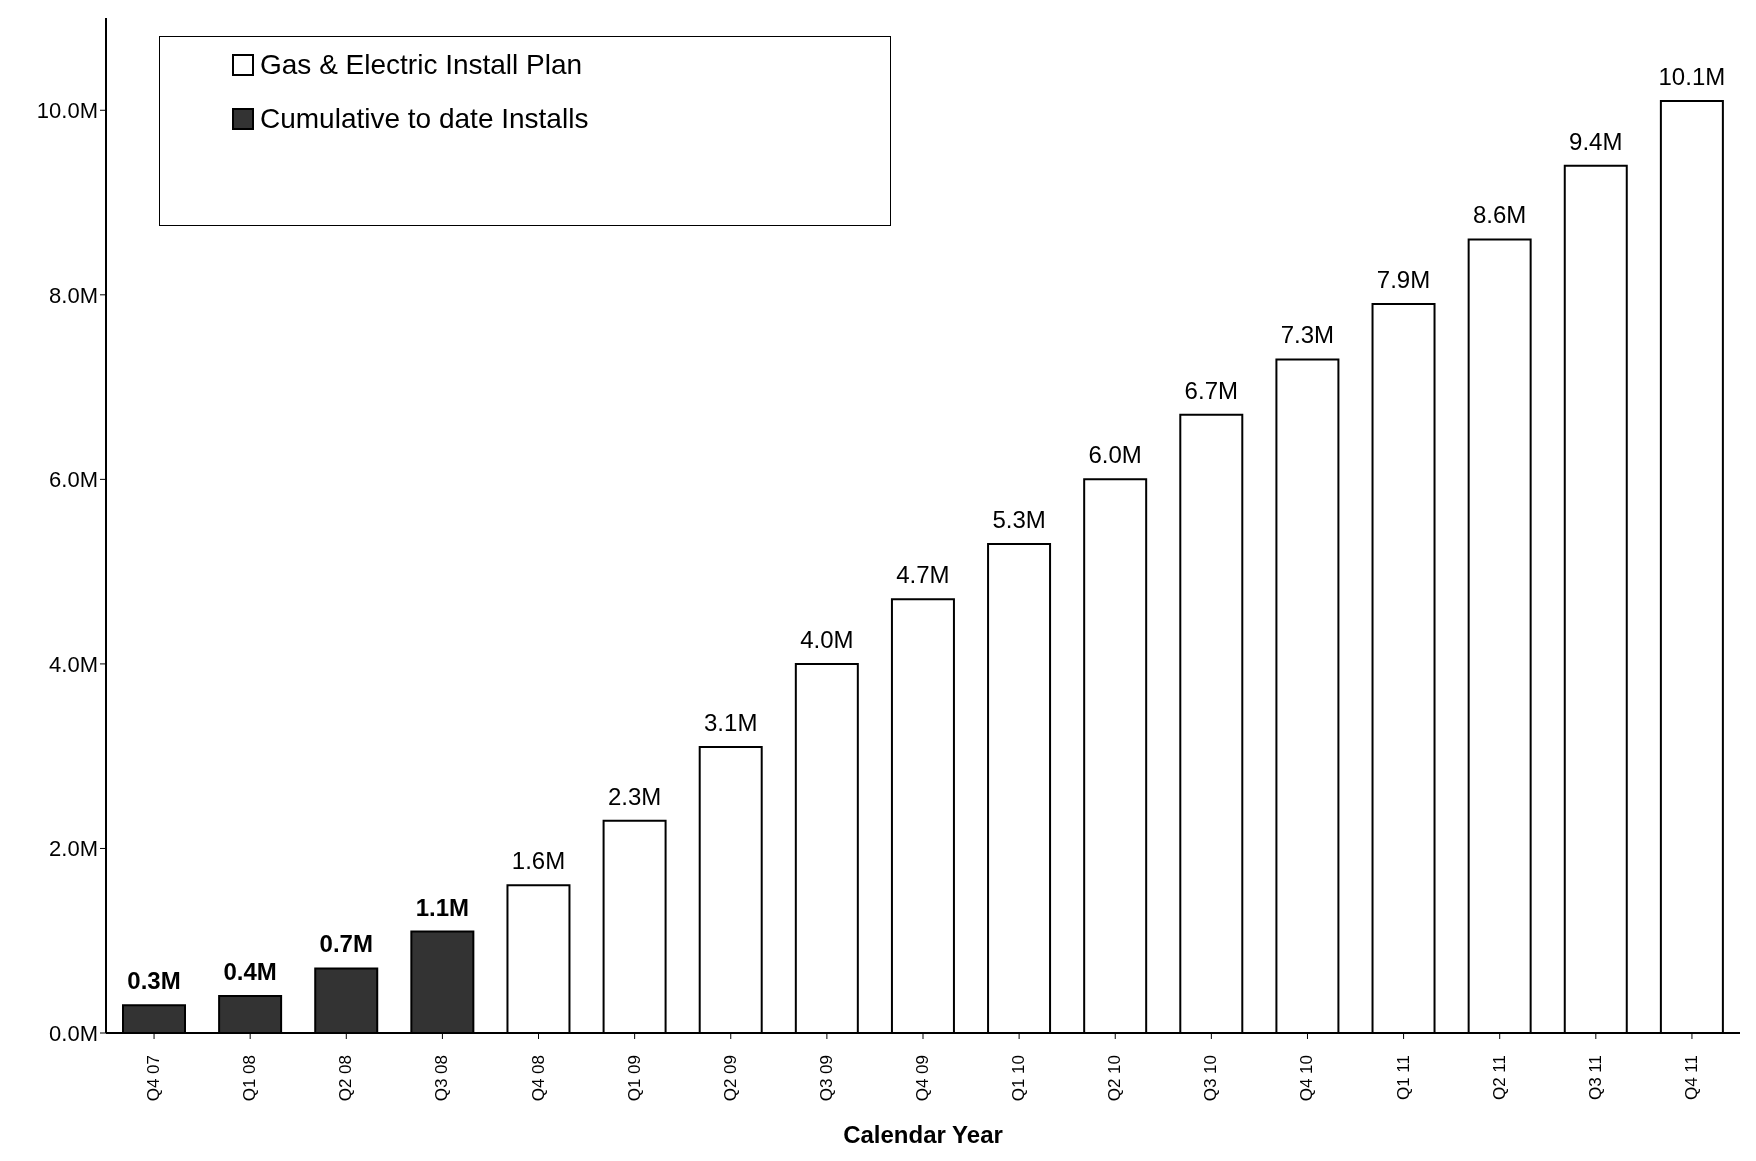 The image size is (1756, 1161). I want to click on y-tick-label: 4.0M, so click(73, 664).